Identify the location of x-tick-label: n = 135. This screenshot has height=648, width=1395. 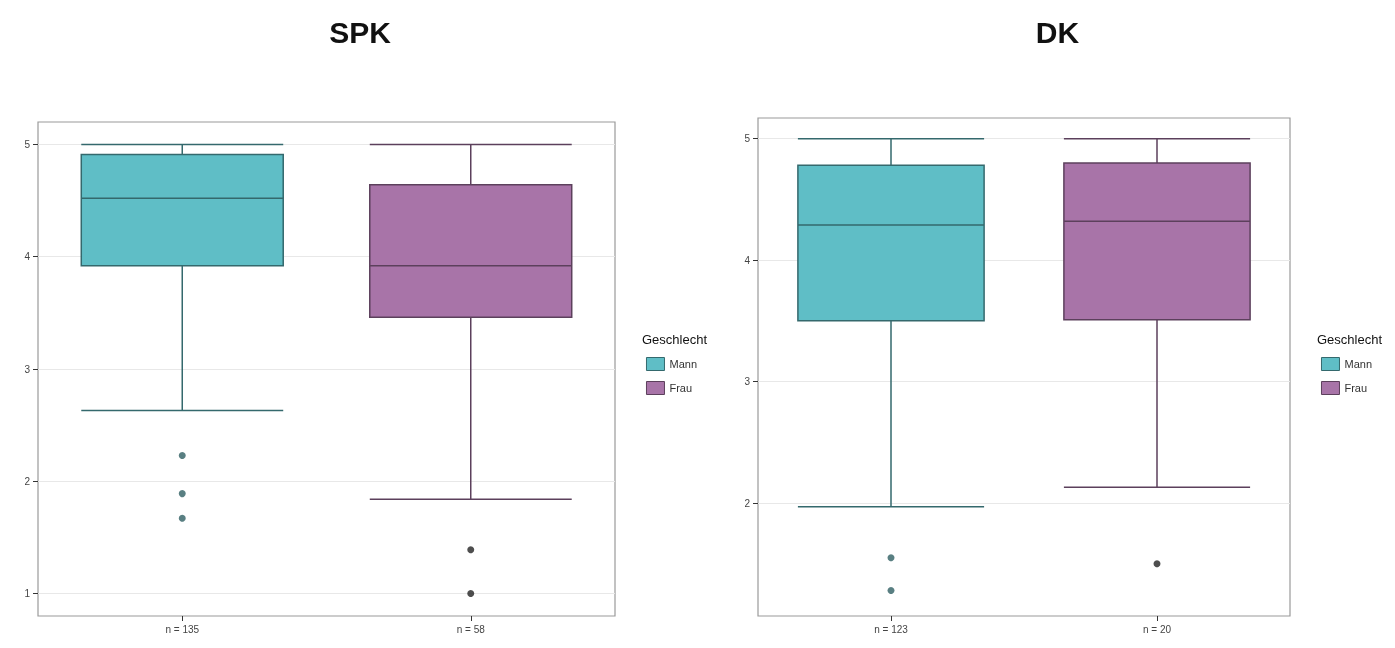
(182, 629).